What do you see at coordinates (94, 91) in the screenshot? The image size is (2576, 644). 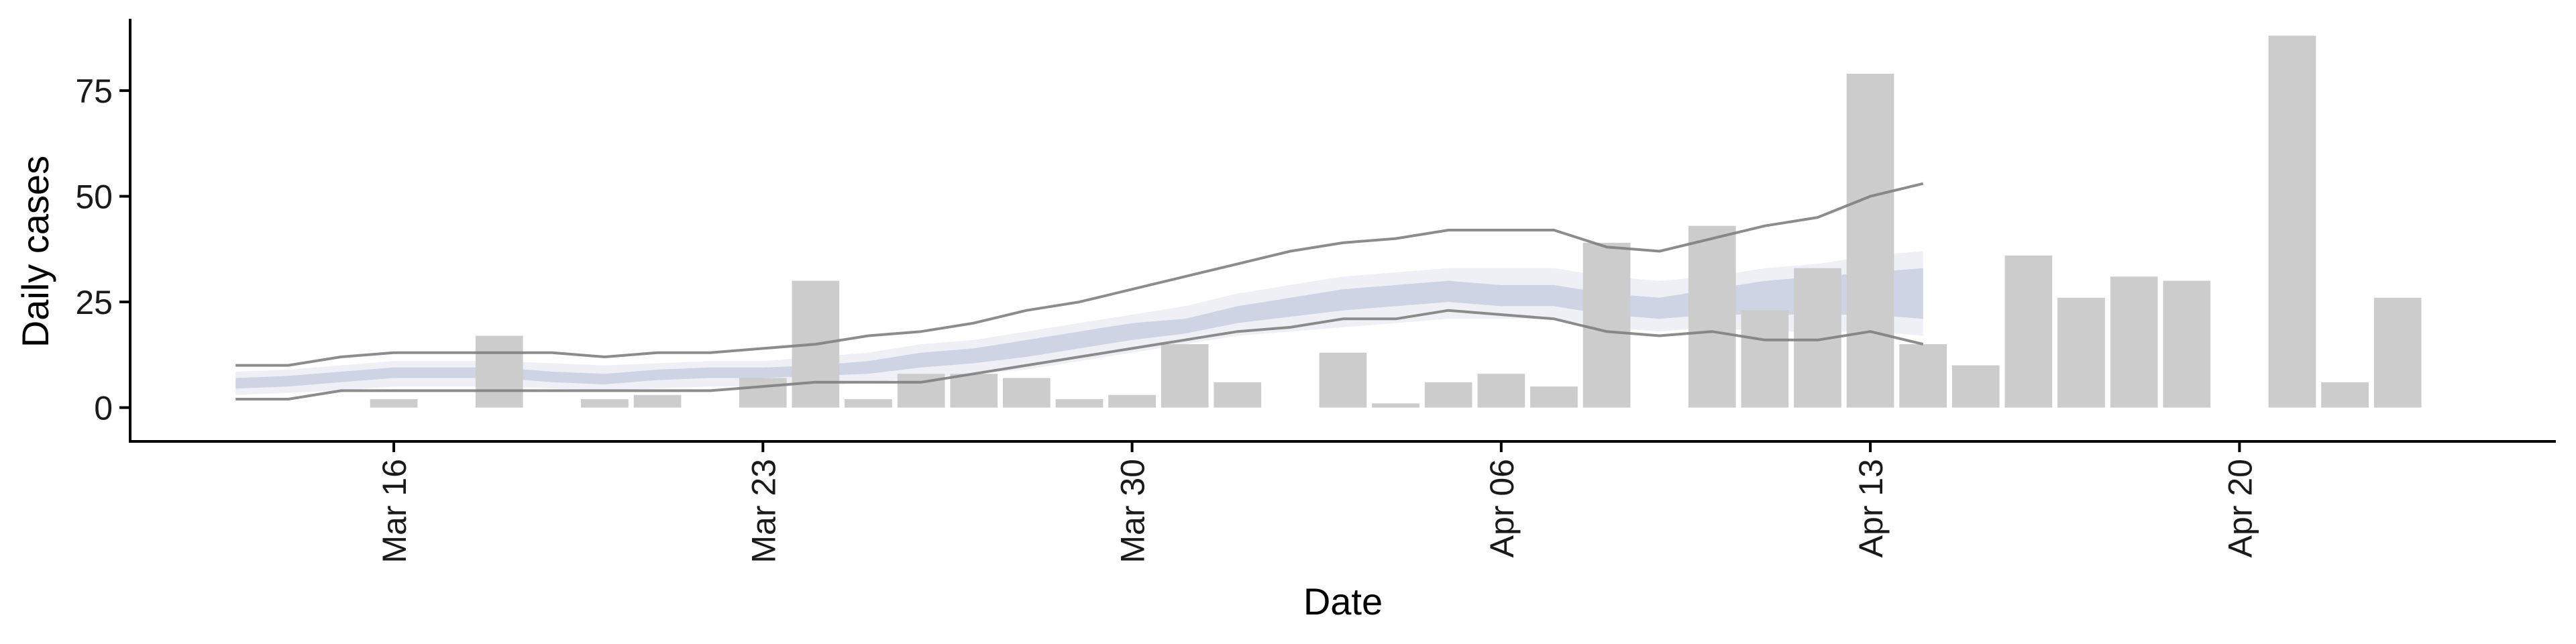 I see `y-tick-label-75: 75` at bounding box center [94, 91].